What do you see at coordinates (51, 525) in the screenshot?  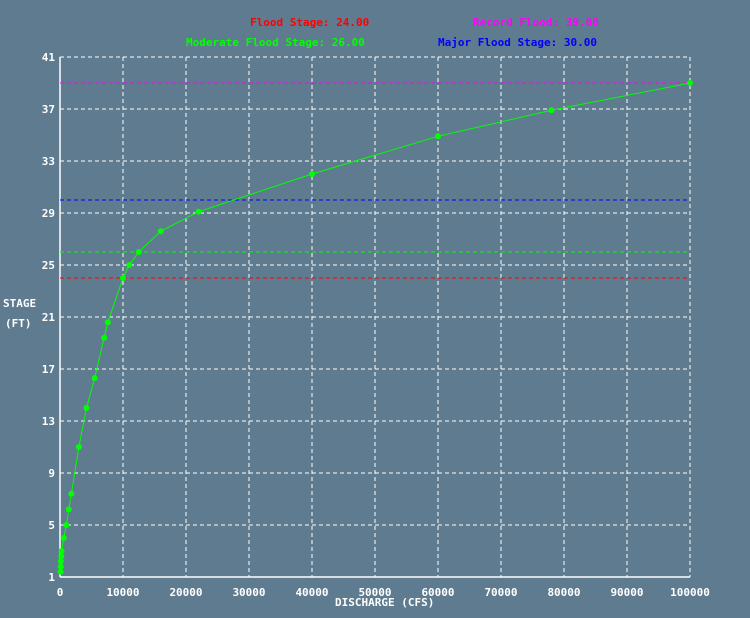 I see `y-tick-label: 5` at bounding box center [51, 525].